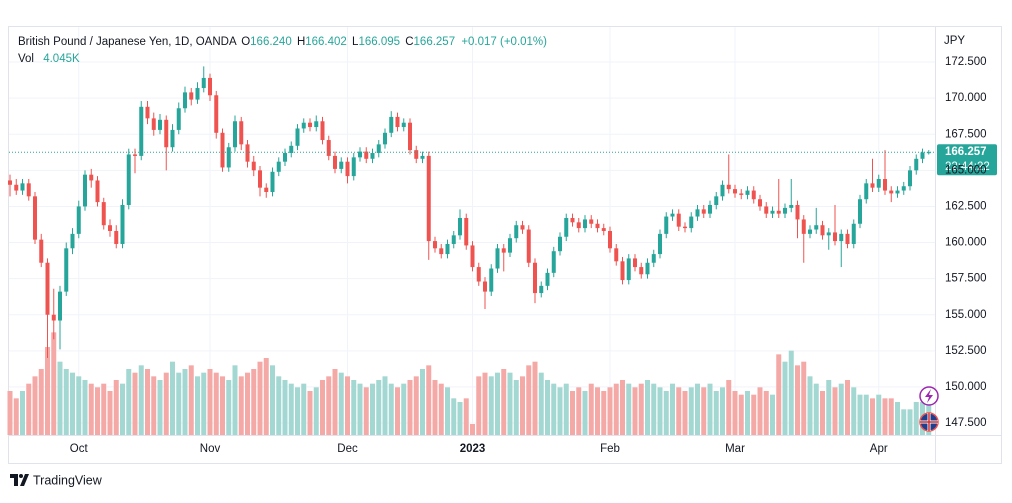  What do you see at coordinates (966, 243) in the screenshot?
I see `y-tick-label: 160.000` at bounding box center [966, 243].